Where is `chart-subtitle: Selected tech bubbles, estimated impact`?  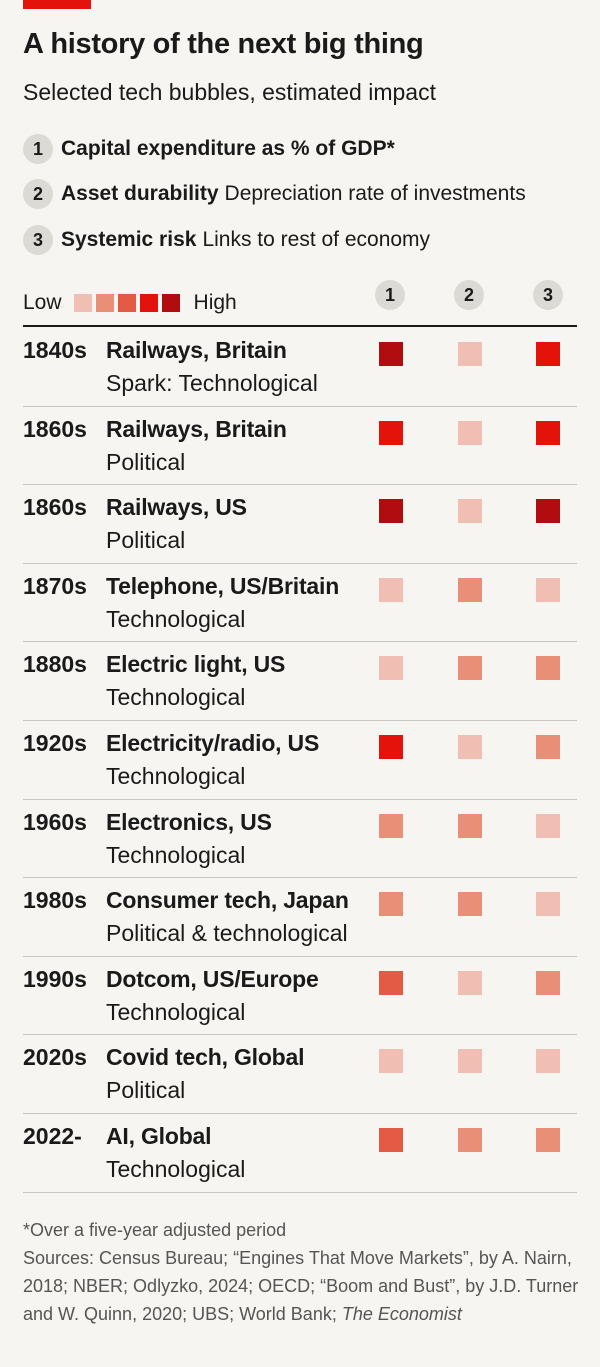 chart-subtitle: Selected tech bubbles, estimated impact is located at coordinates (229, 92).